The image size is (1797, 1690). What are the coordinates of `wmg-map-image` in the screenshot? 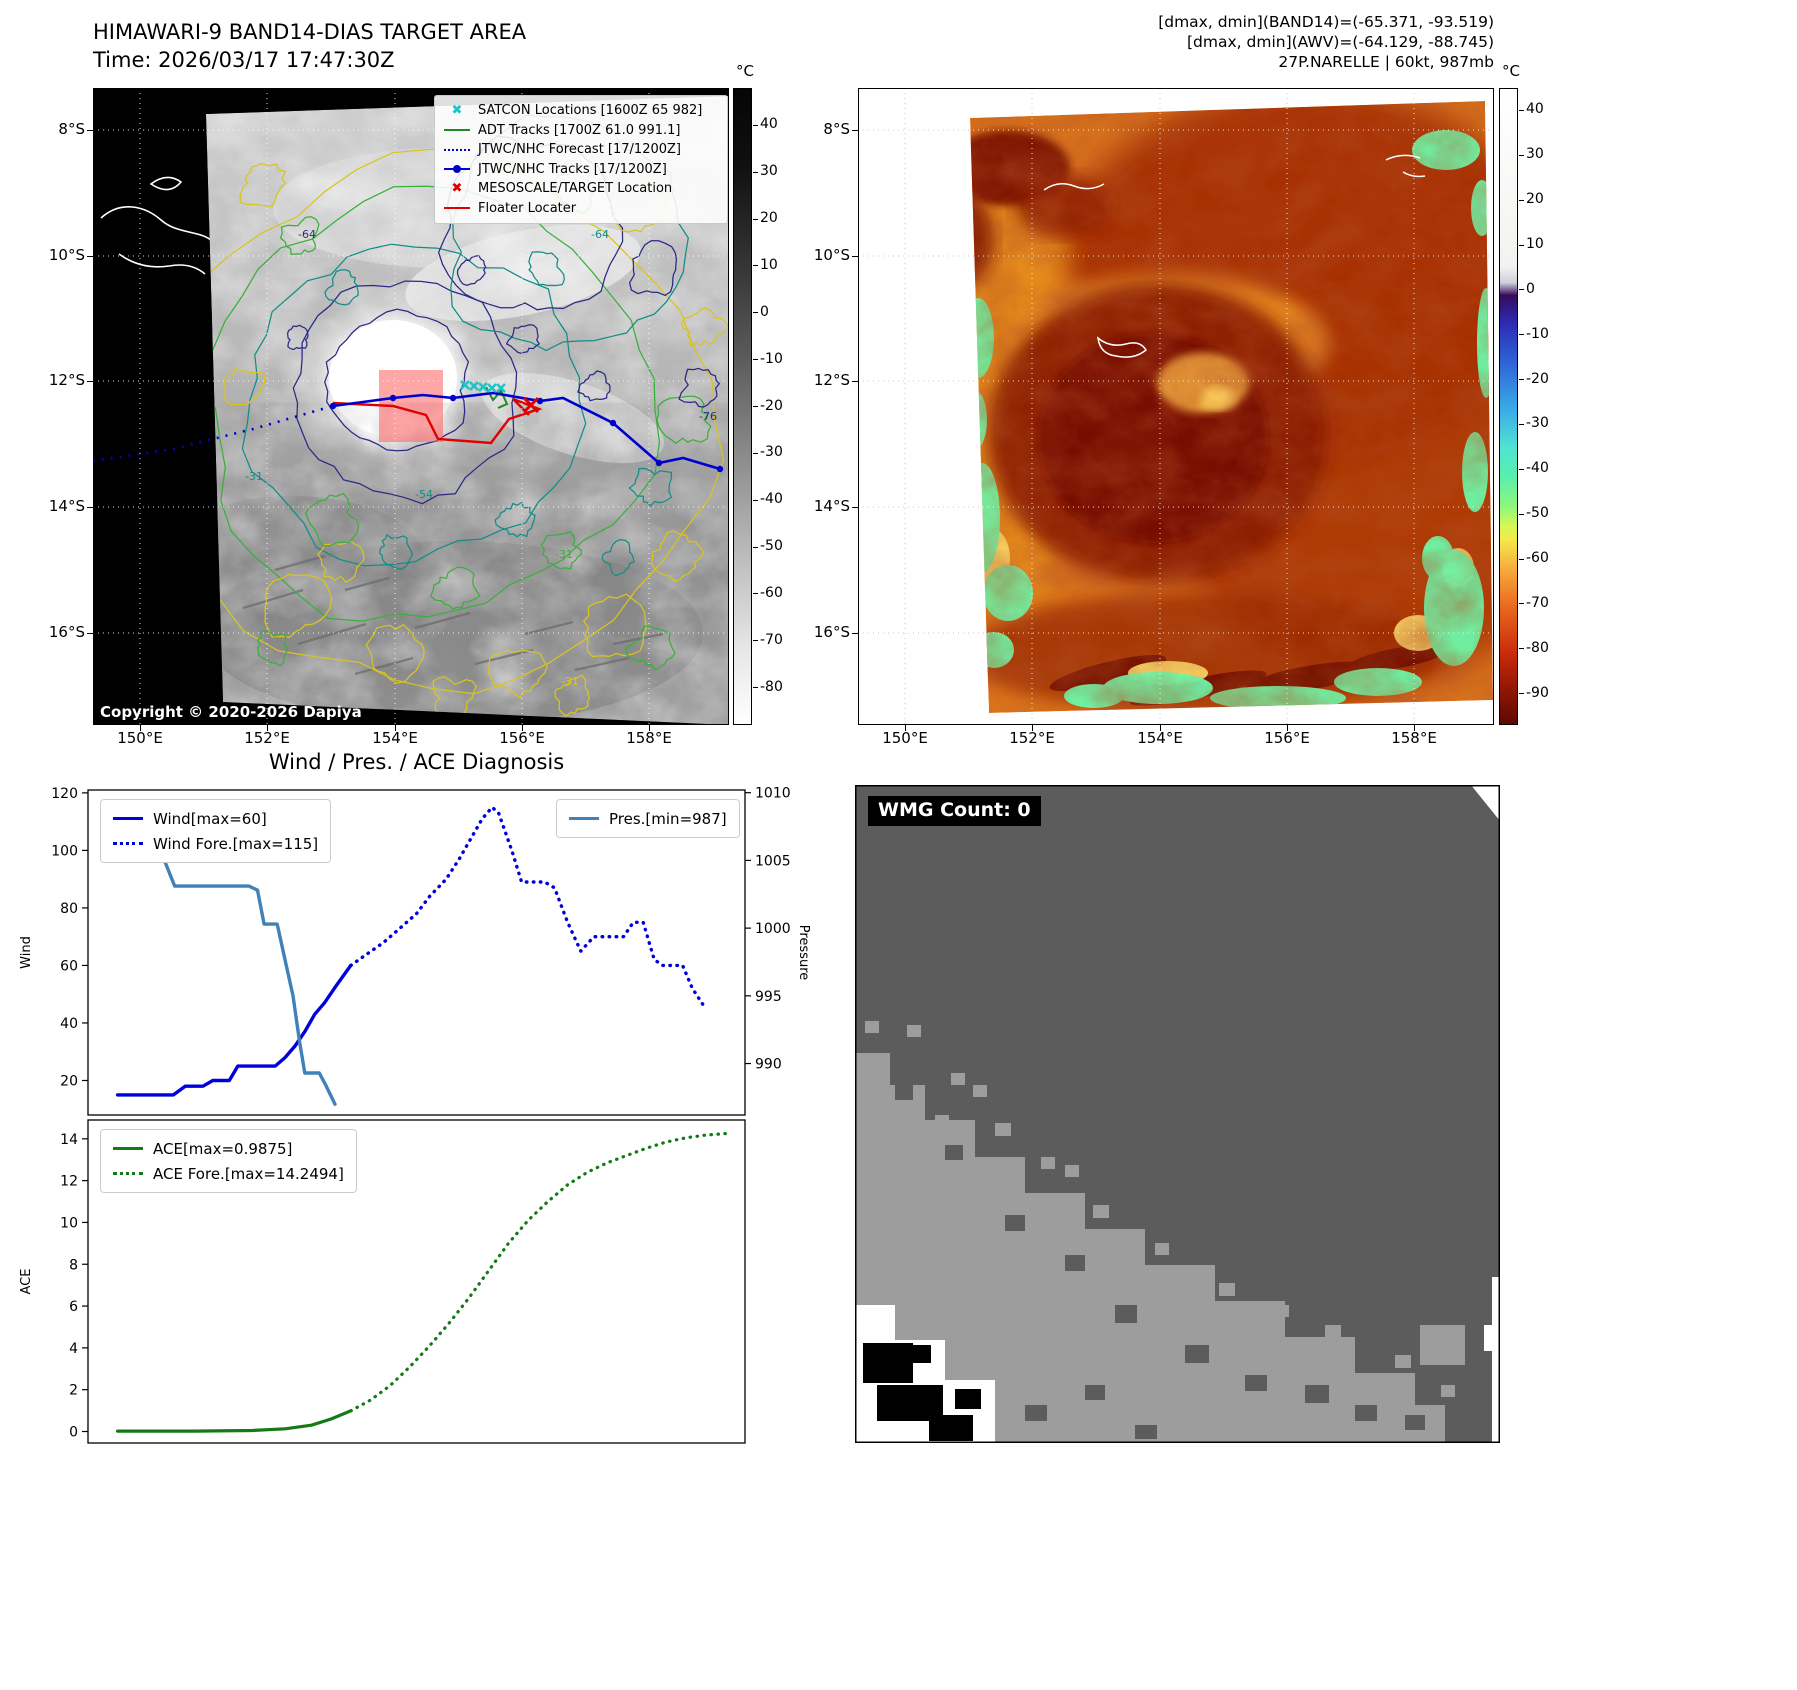 It's located at (1177, 1114).